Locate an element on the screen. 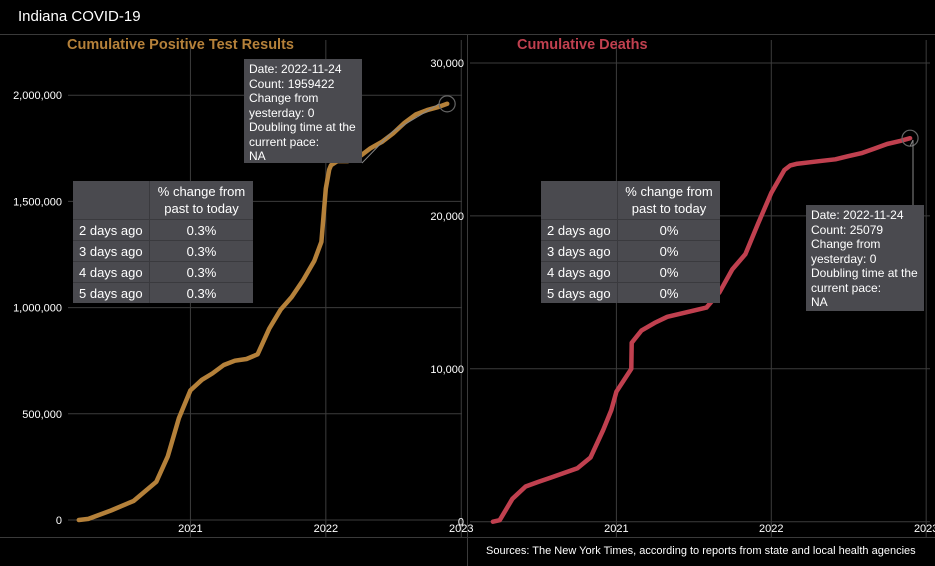  cases-x-tick-label: 2023 is located at coordinates (461, 529).